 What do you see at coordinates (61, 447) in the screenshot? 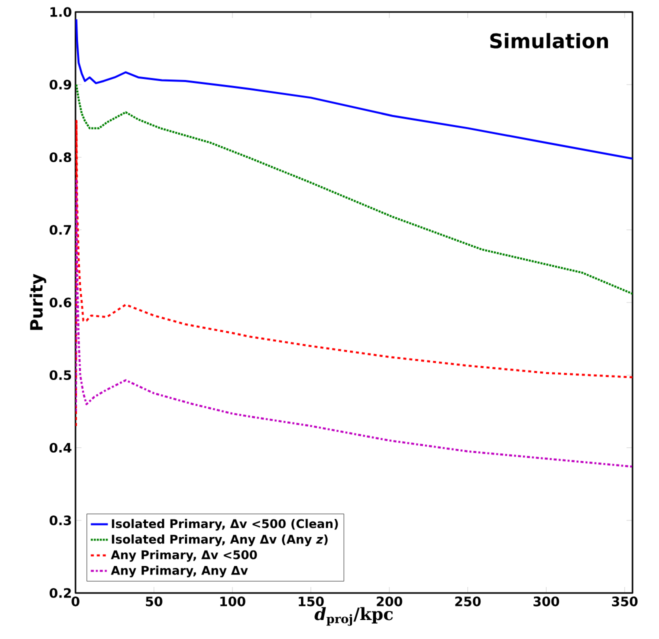
I see `y-tick-label: 0.4` at bounding box center [61, 447].